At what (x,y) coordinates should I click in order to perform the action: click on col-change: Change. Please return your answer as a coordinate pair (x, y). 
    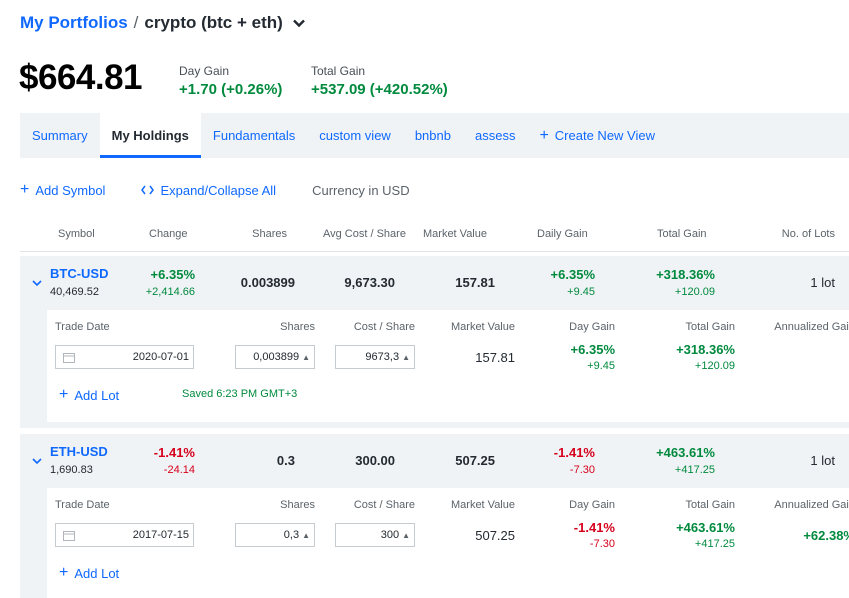
    Looking at the image, I should click on (168, 234).